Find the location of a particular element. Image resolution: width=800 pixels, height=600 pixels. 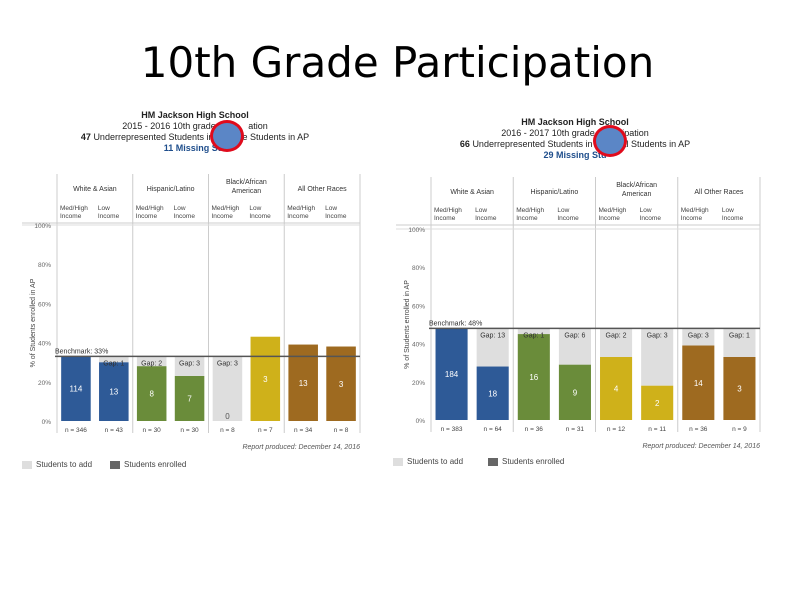

gap-label: Gap: 6 is located at coordinates (574, 335).